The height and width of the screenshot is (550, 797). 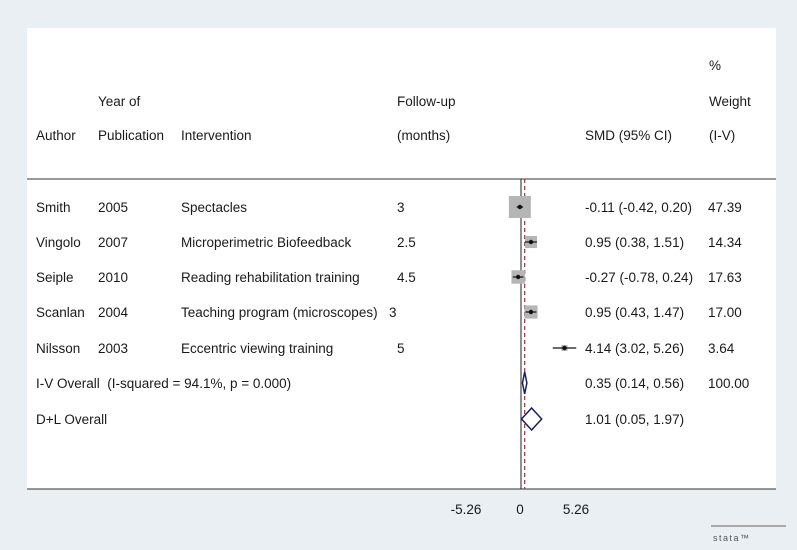 I want to click on study-followup: 2.5, so click(x=406, y=242).